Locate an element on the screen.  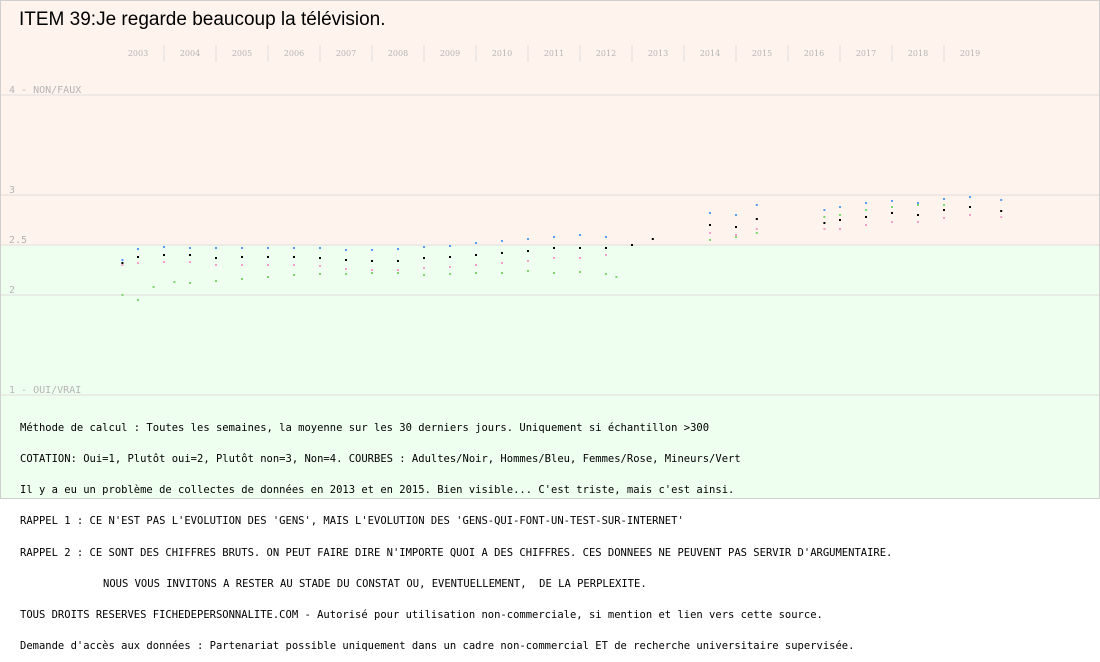
x-tick-label: 2006 is located at coordinates (294, 53).